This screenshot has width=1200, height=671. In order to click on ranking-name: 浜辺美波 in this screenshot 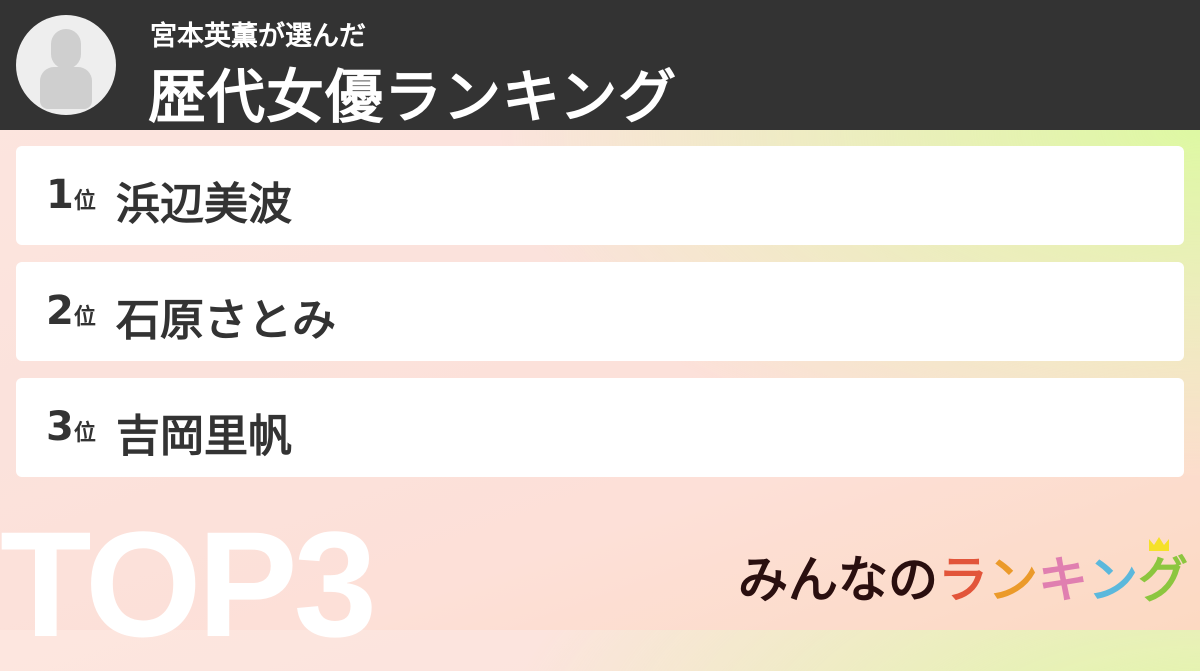, I will do `click(204, 204)`.